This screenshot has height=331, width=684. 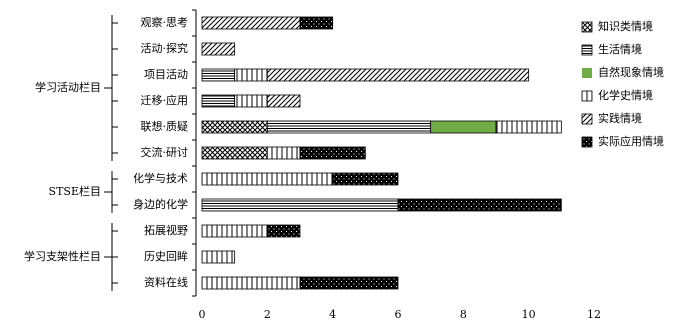 I want to click on group-label: 学习支架性栏目, so click(x=62, y=256).